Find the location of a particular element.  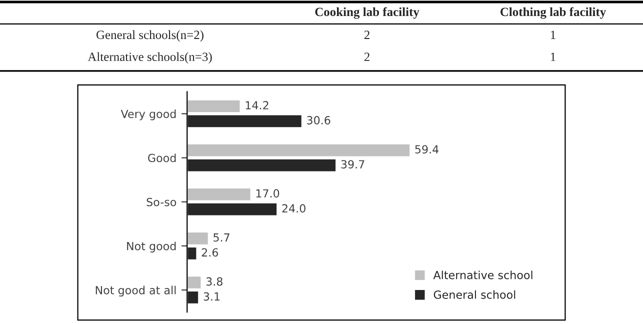

legend-label: Alternative school is located at coordinates (482, 275).